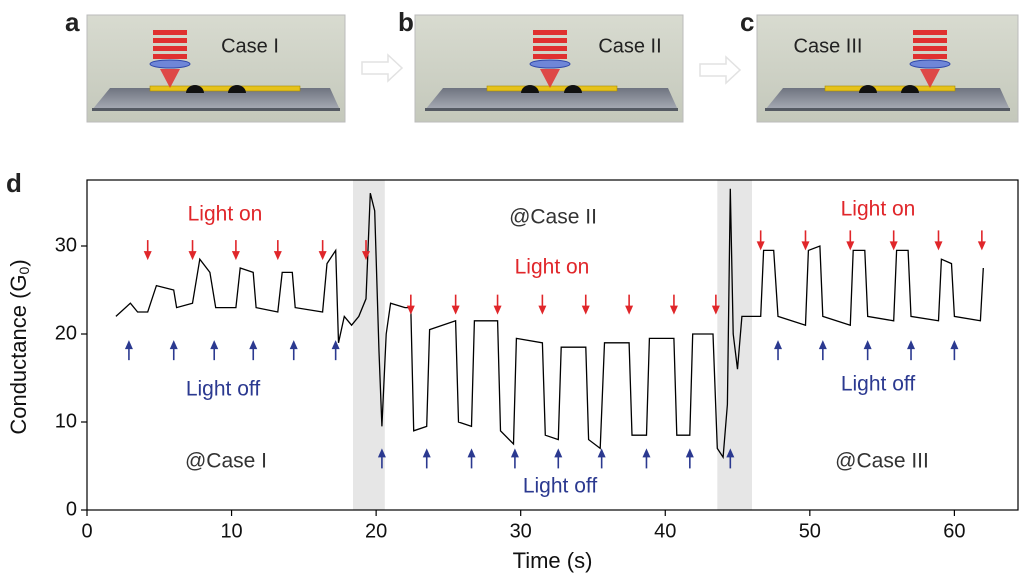 The width and height of the screenshot is (1024, 579). Describe the element at coordinates (19, 346) in the screenshot. I see `y-axis-label: Conductance (G0)` at that location.